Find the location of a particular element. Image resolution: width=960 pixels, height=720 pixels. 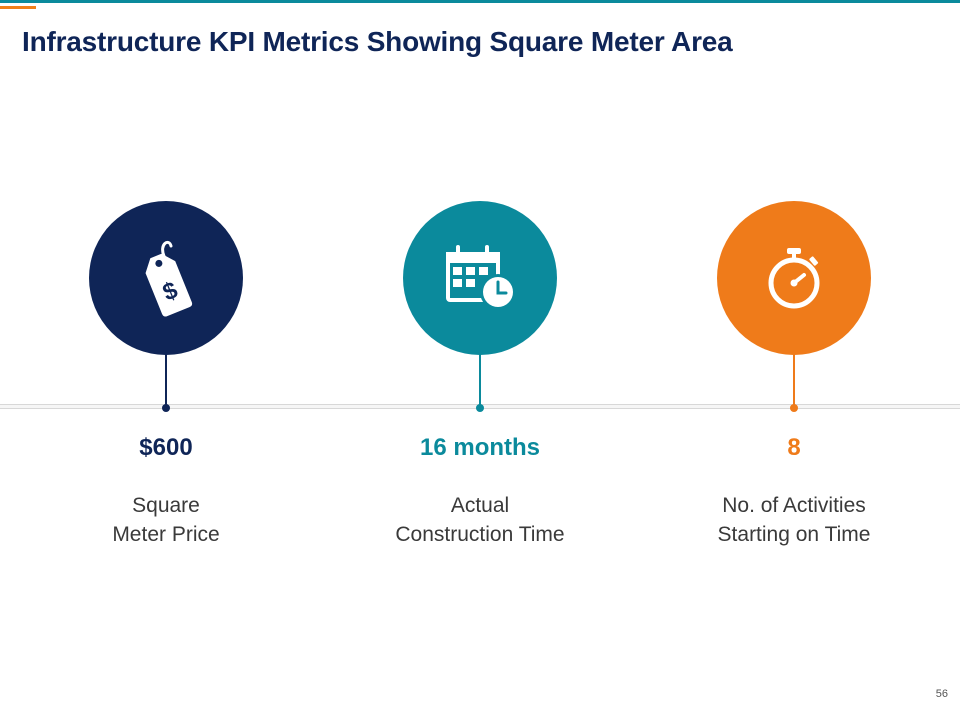

kpi-icon-circle: $ is located at coordinates (166, 278).